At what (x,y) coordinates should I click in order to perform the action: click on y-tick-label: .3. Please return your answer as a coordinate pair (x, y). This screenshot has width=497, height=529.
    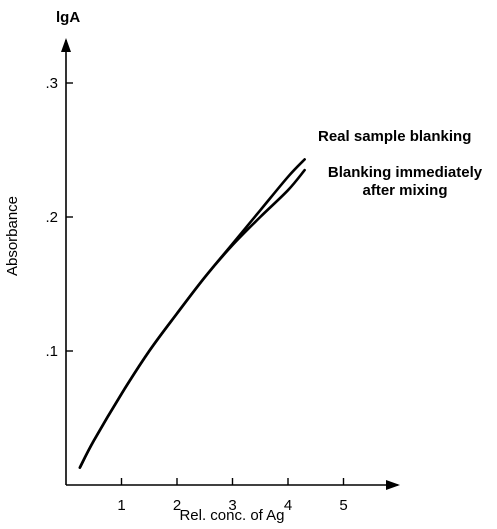
    Looking at the image, I should click on (51, 83).